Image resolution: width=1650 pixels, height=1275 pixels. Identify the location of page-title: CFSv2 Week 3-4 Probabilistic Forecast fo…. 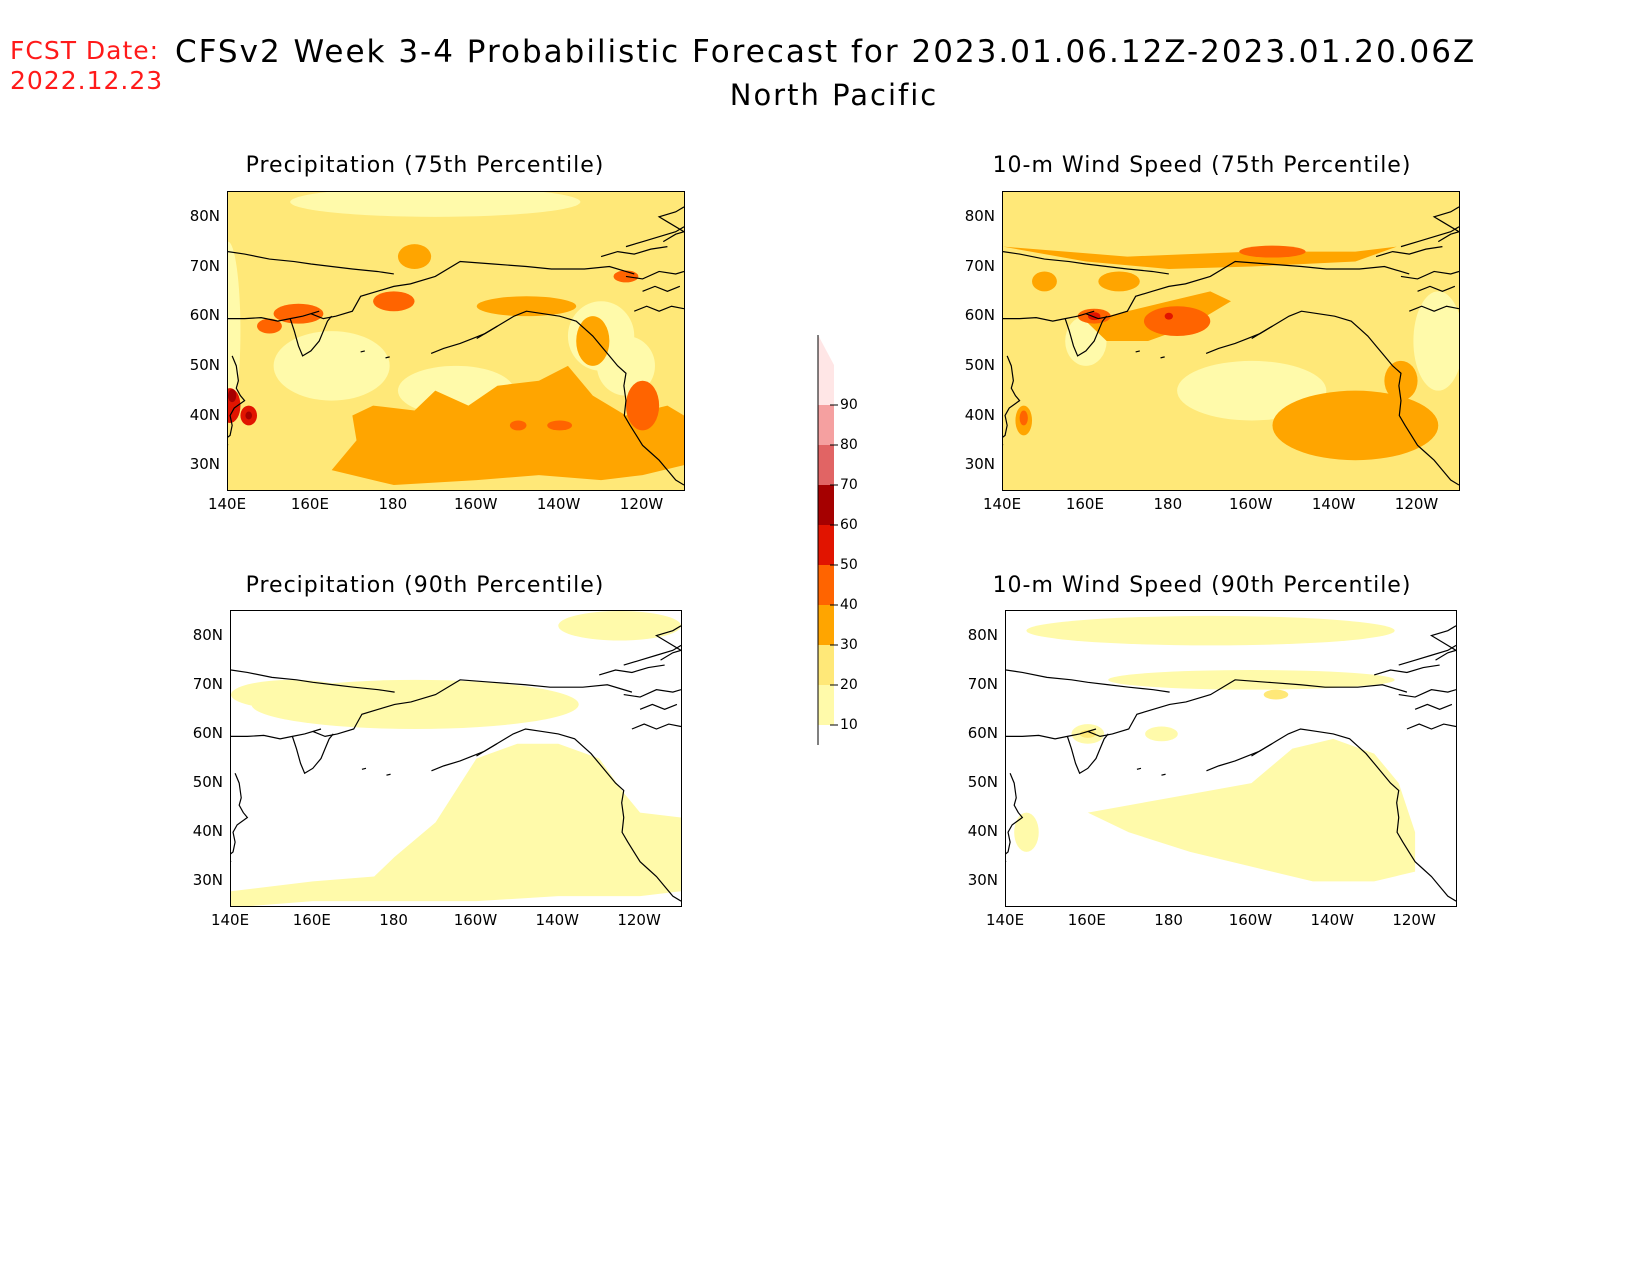
(826, 52).